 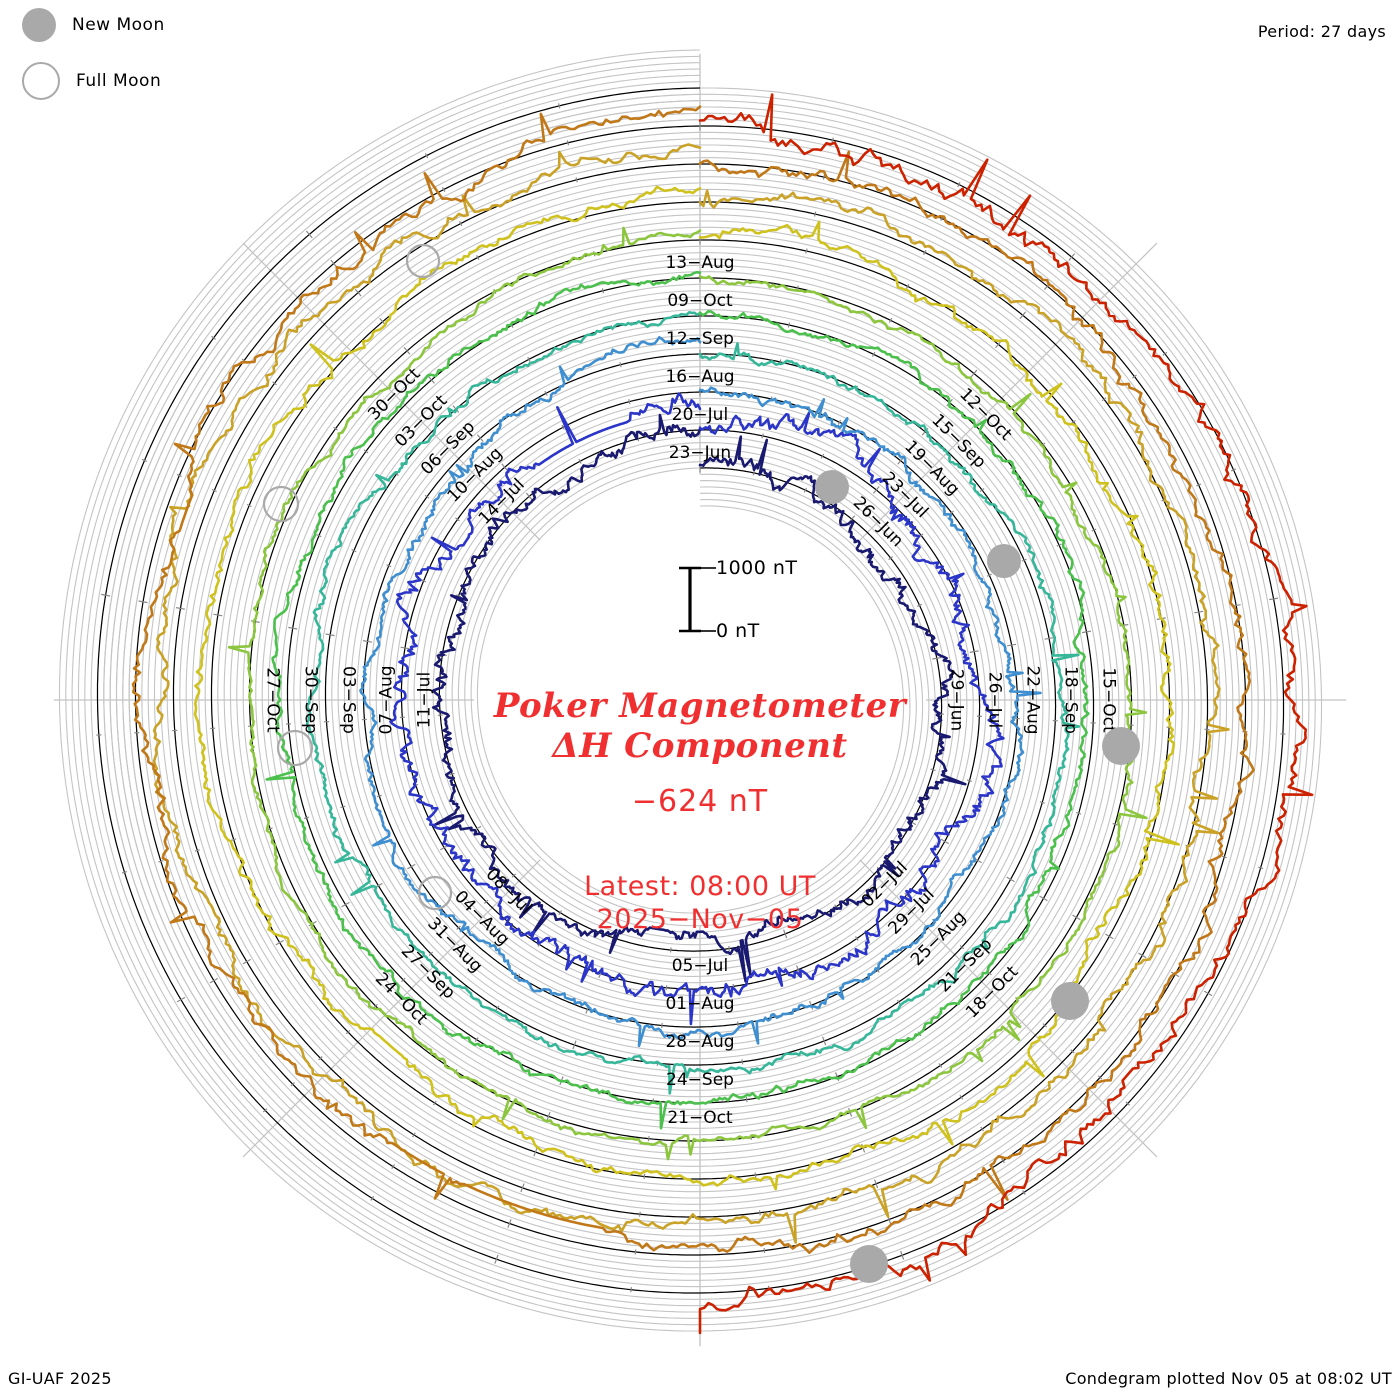 I want to click on scale-bar, so click(x=697, y=599).